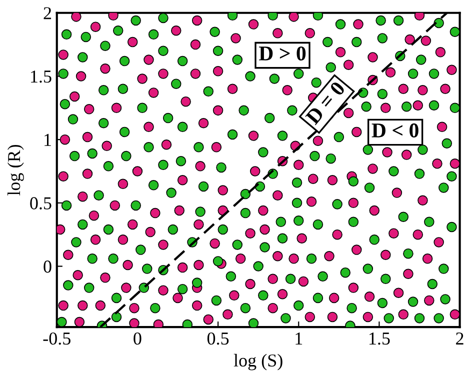  I want to click on x-tick-label: 0.5, so click(218, 338).